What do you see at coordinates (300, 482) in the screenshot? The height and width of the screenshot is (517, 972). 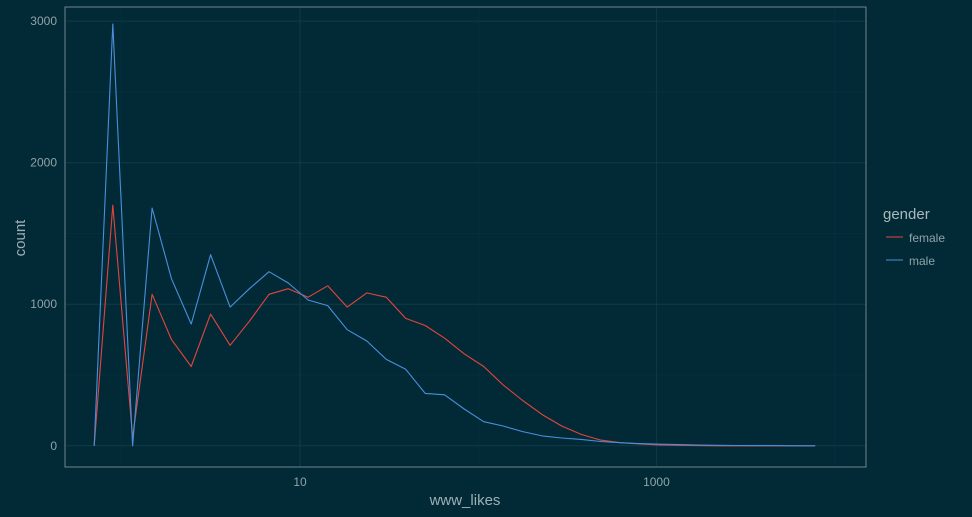 I see `x-tick-label: 10` at bounding box center [300, 482].